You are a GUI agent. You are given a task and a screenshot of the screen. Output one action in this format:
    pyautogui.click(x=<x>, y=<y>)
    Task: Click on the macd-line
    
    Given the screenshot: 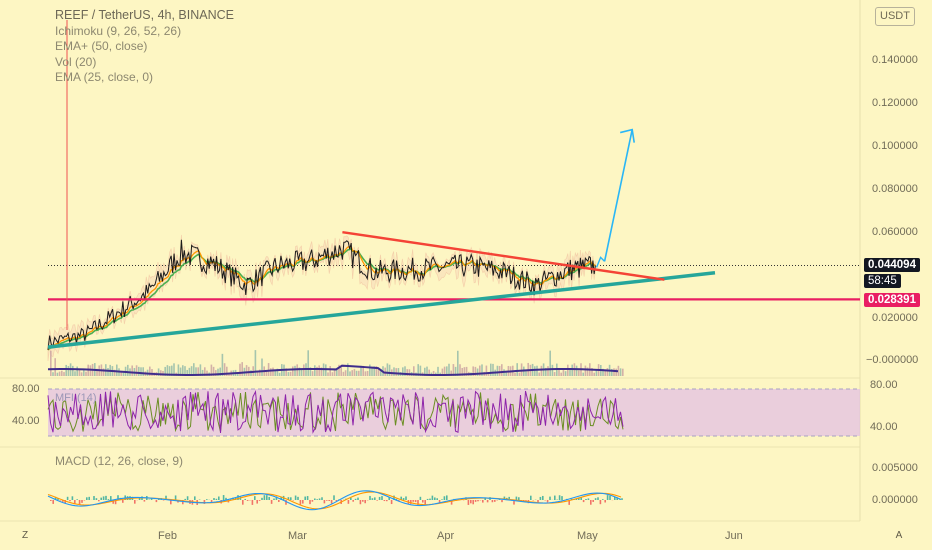 What is the action you would take?
    pyautogui.click(x=334, y=500)
    